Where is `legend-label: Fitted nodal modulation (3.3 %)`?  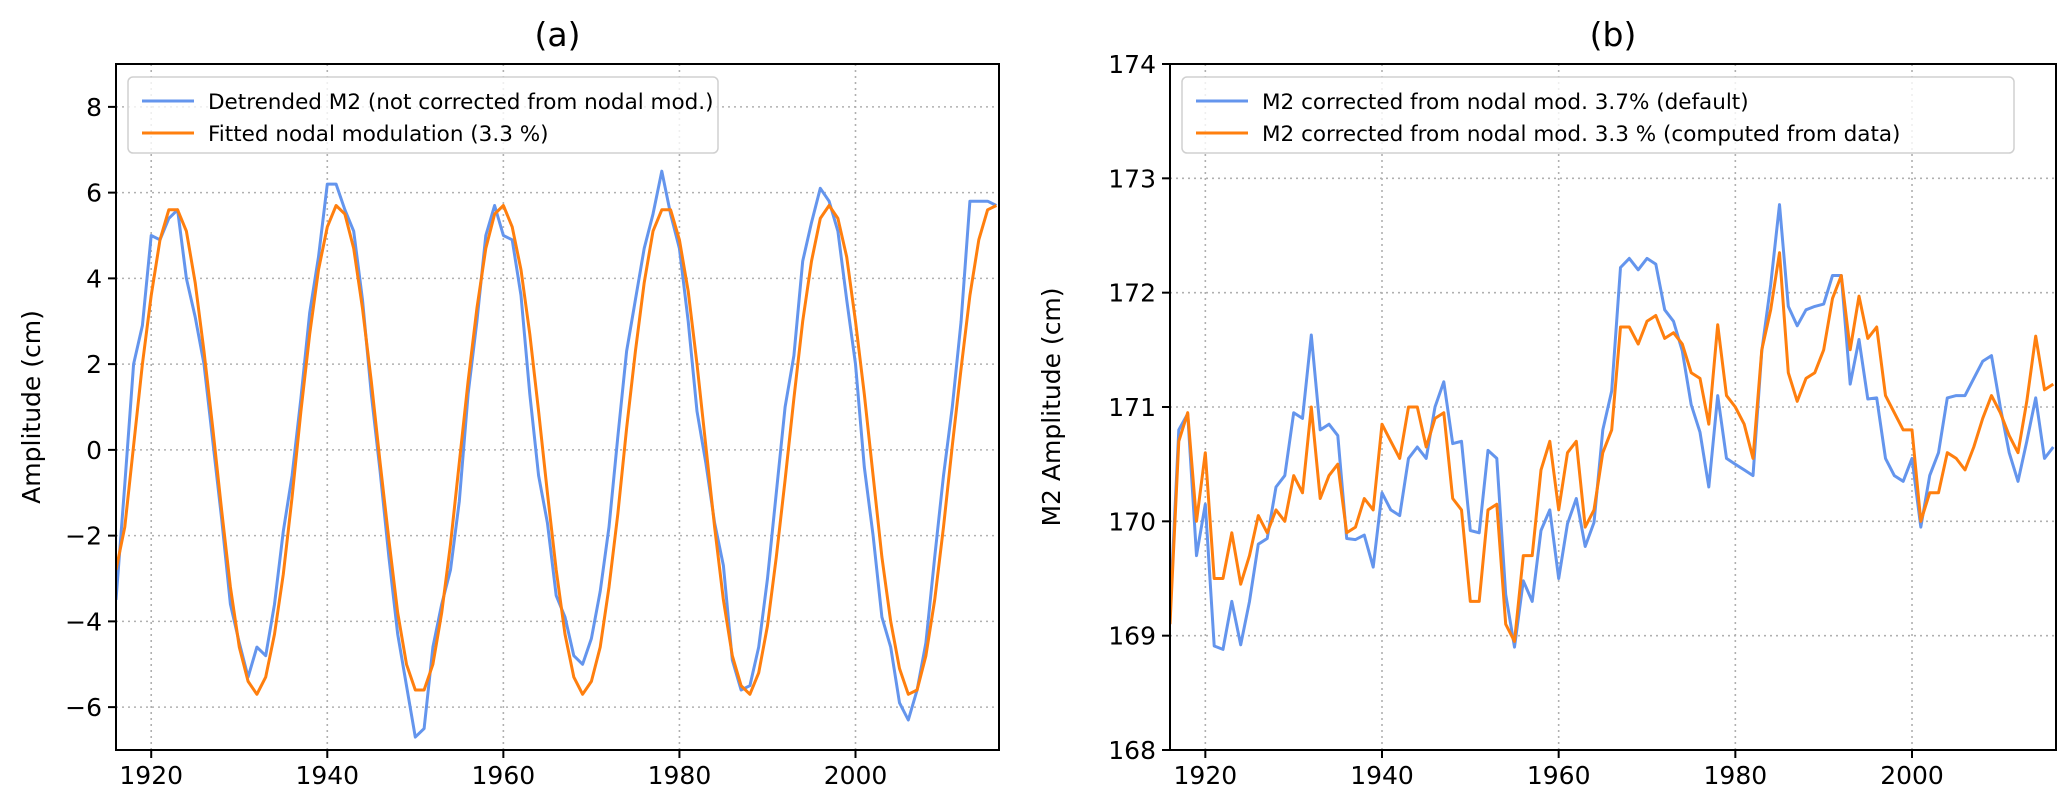 legend-label: Fitted nodal modulation (3.3 %) is located at coordinates (378, 134).